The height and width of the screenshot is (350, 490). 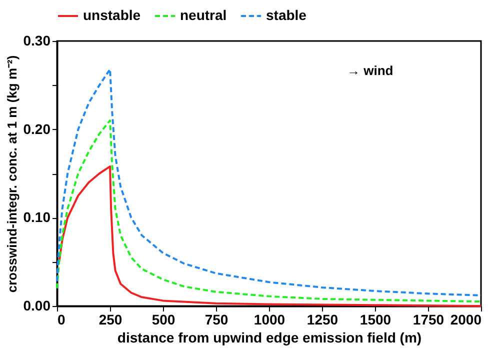 What do you see at coordinates (62, 320) in the screenshot?
I see `x-tick-label: 0` at bounding box center [62, 320].